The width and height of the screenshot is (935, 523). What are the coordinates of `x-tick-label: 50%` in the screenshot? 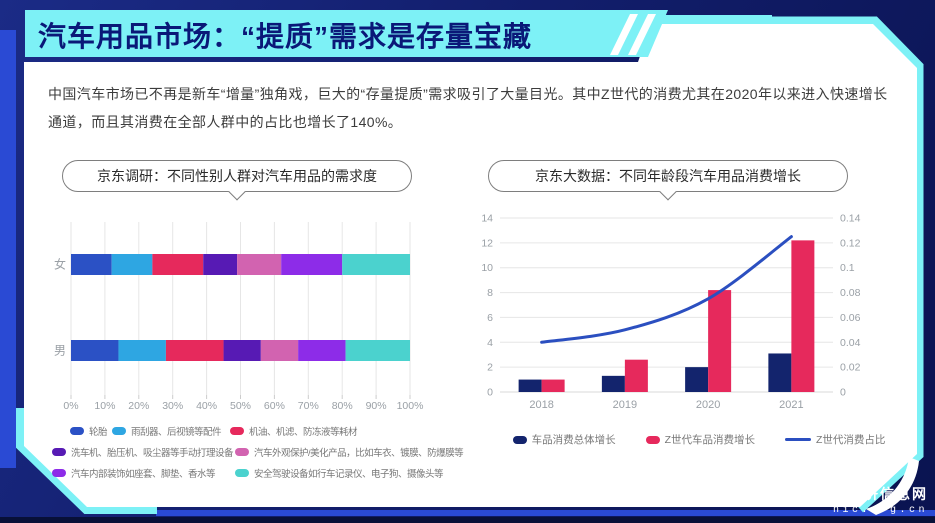 It's located at (240, 406).